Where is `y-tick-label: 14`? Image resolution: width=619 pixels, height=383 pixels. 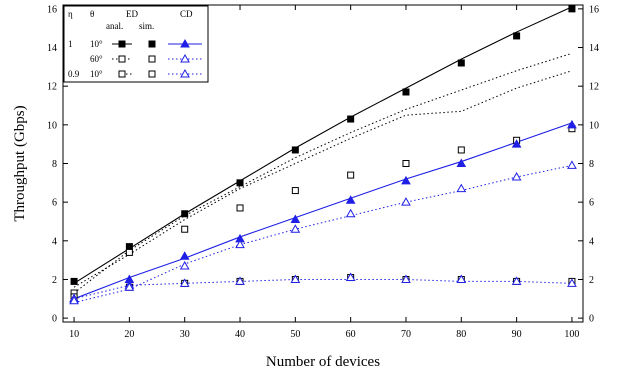
y-tick-label: 14 is located at coordinates (52, 48).